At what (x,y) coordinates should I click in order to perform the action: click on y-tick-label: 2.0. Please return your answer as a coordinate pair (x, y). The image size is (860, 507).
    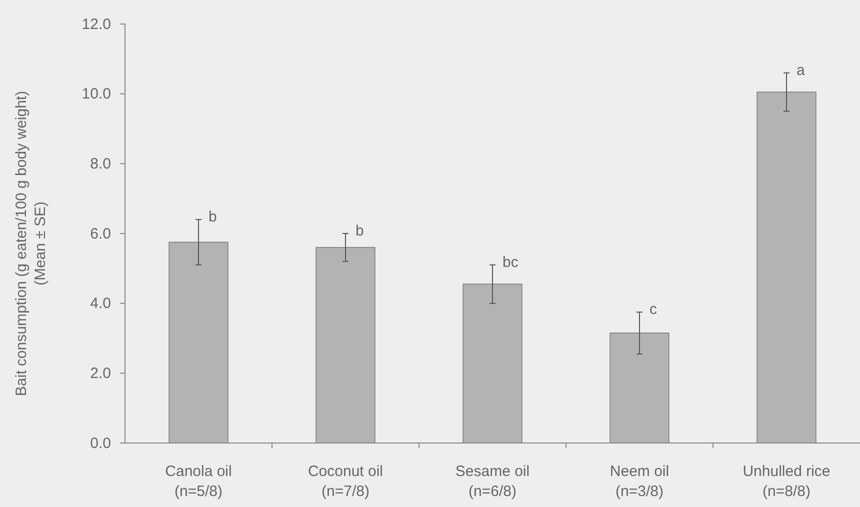
    Looking at the image, I should click on (100, 373).